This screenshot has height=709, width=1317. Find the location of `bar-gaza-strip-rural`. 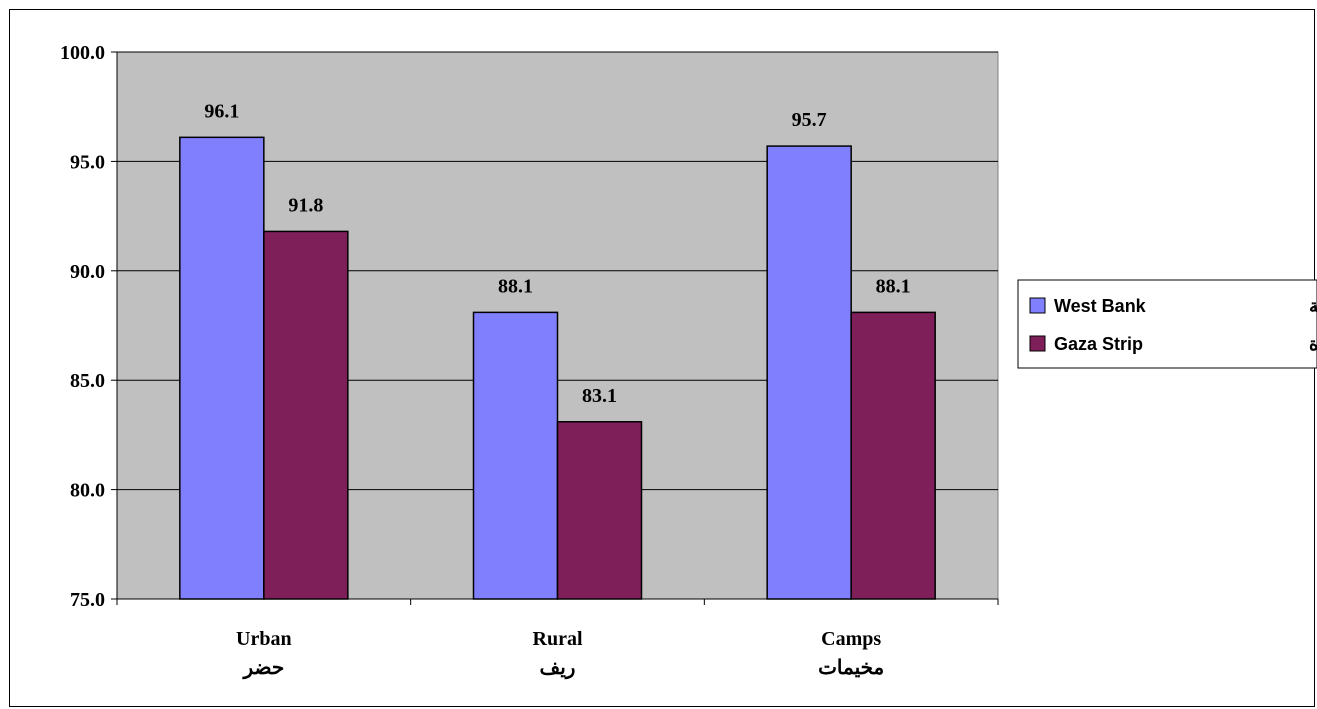

bar-gaza-strip-rural is located at coordinates (599, 510).